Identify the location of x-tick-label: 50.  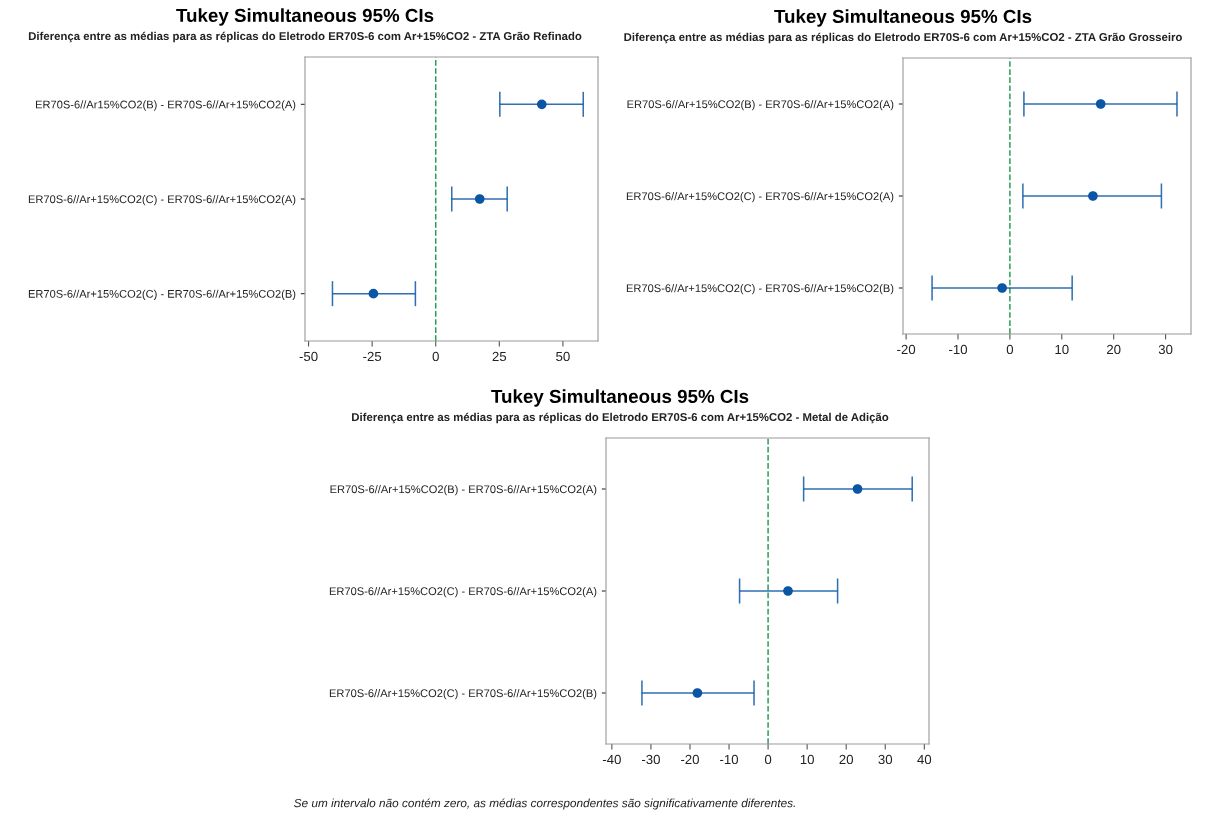
(563, 356).